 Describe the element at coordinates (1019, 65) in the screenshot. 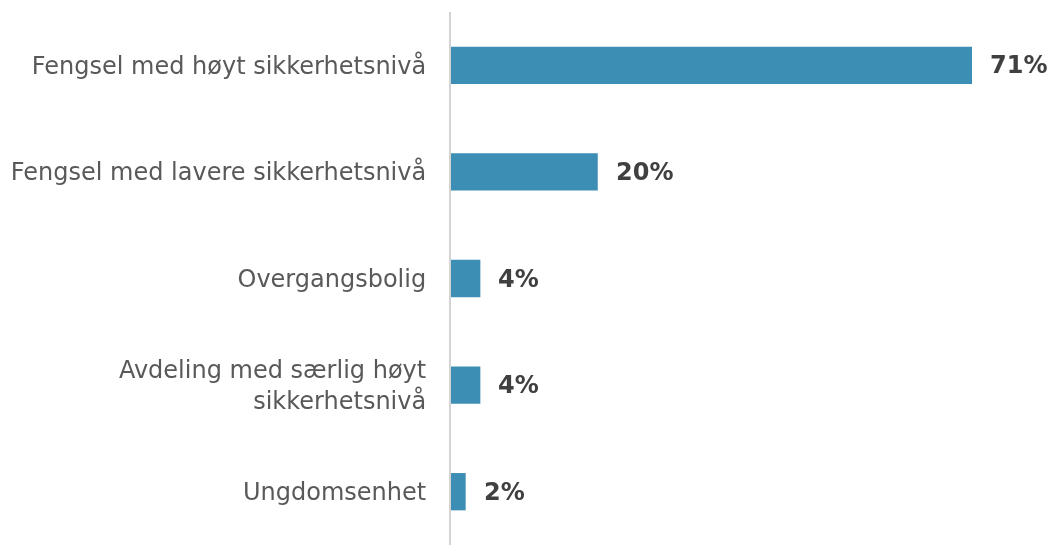

I see `data-label: 71%` at that location.